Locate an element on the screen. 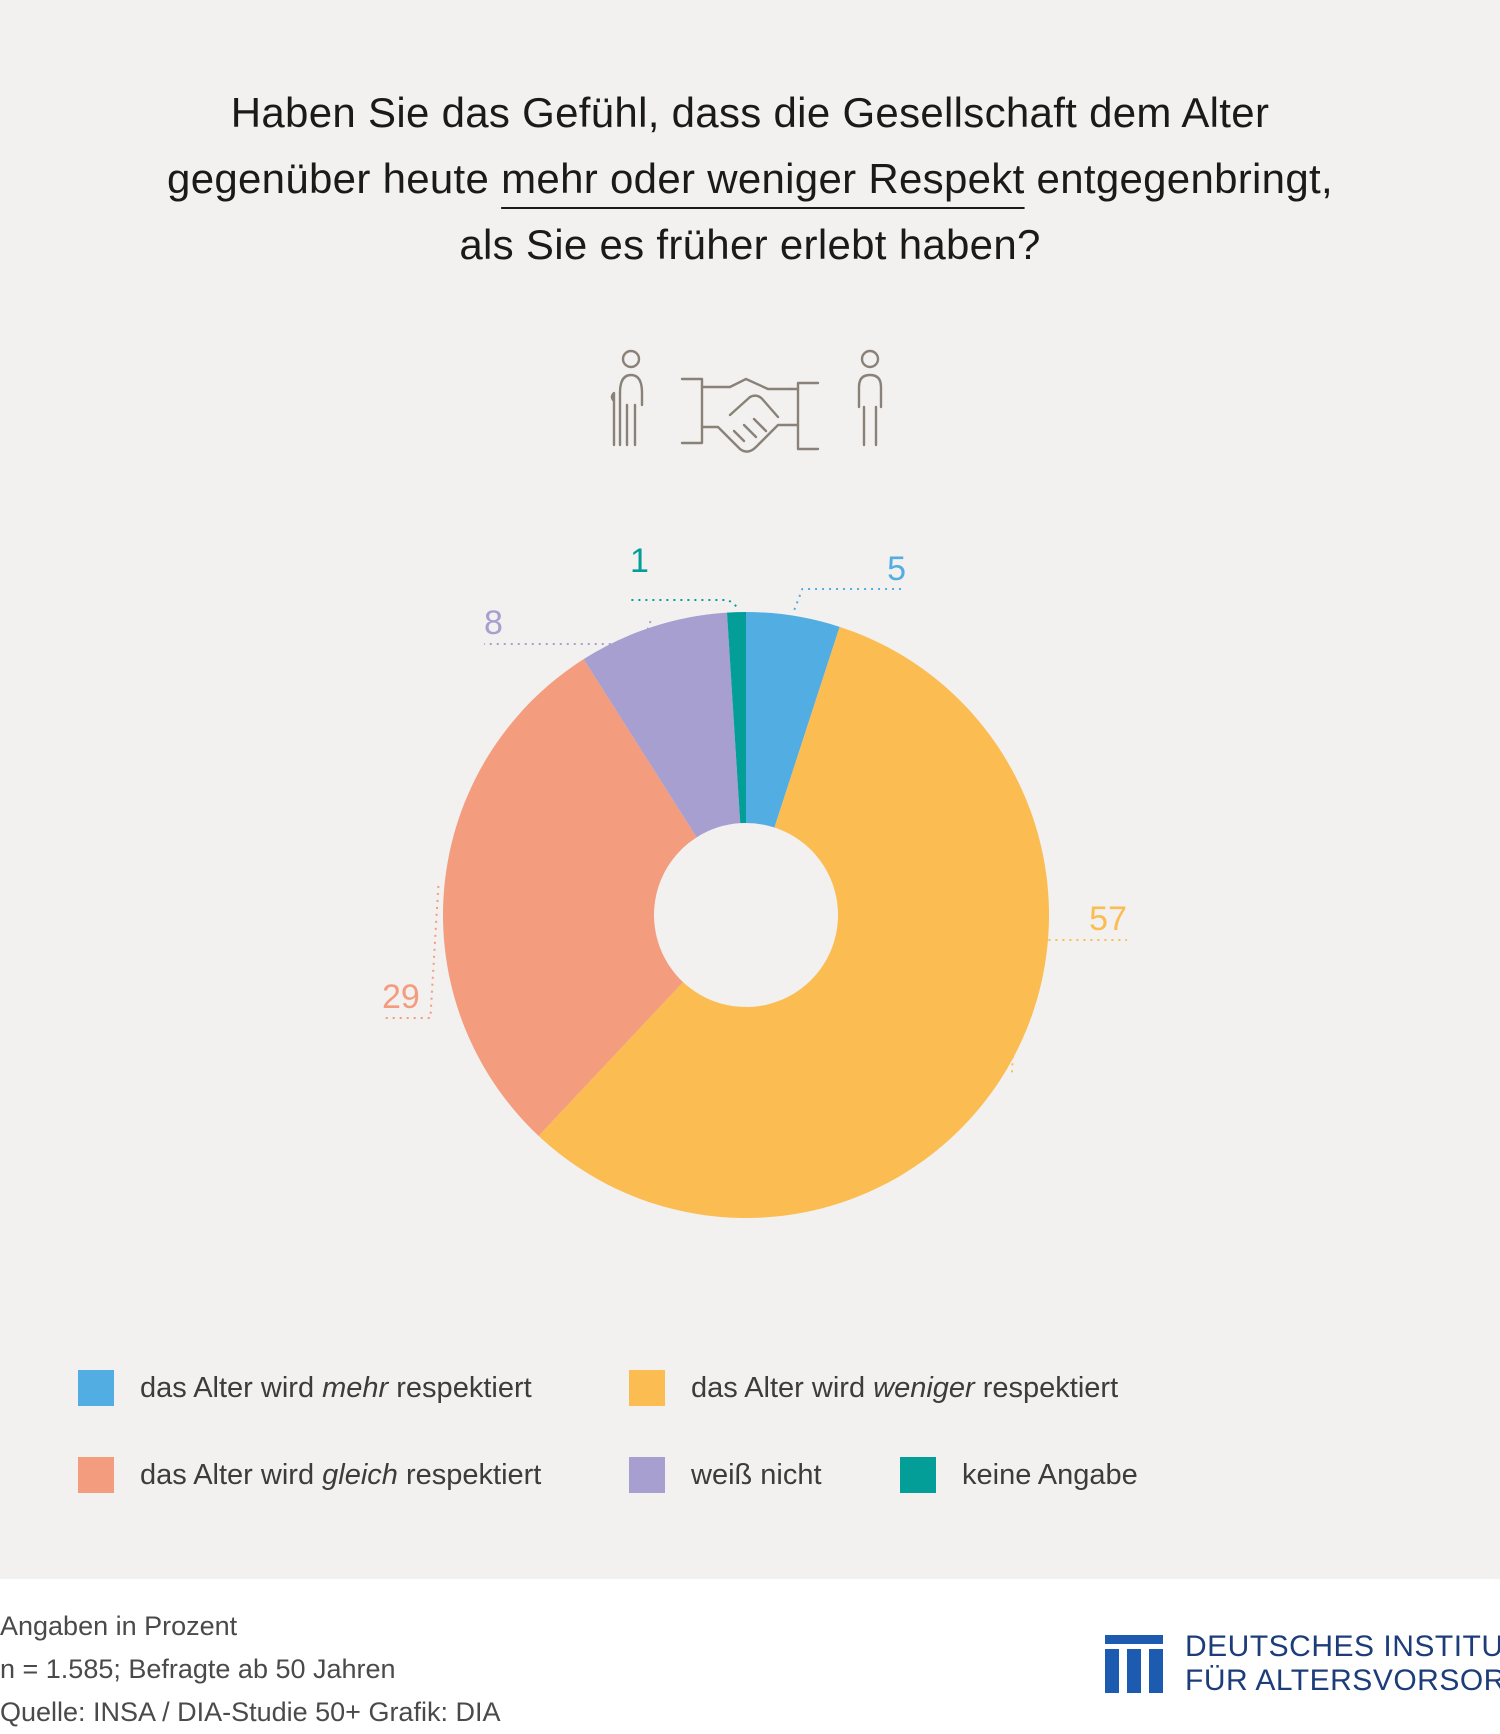 The height and width of the screenshot is (1734, 1500). logo-line-2: FÜR ALTERSVORSORGE is located at coordinates (1342, 1680).